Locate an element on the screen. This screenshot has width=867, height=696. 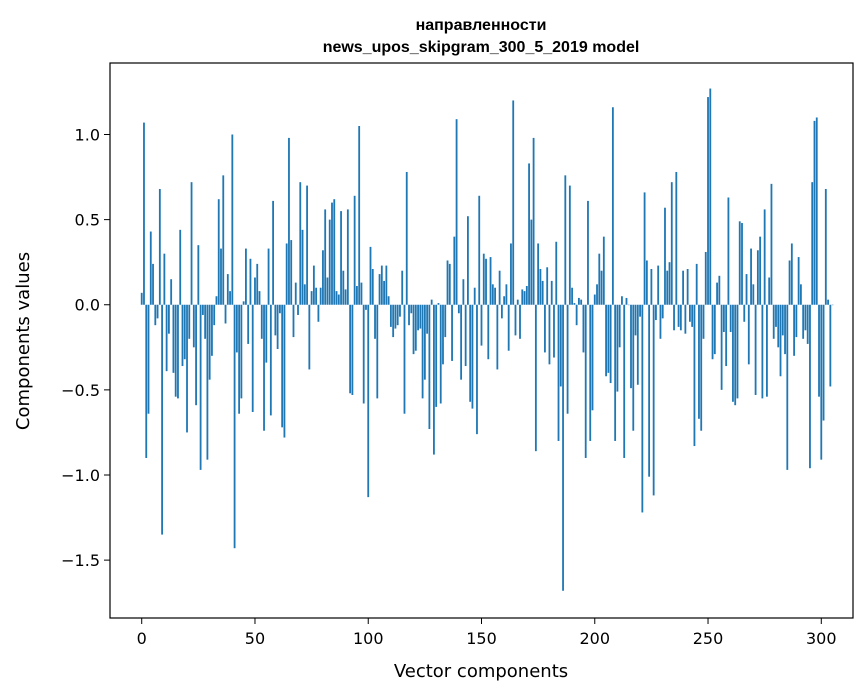
y-tick-label: 0.0 is located at coordinates (87, 305).